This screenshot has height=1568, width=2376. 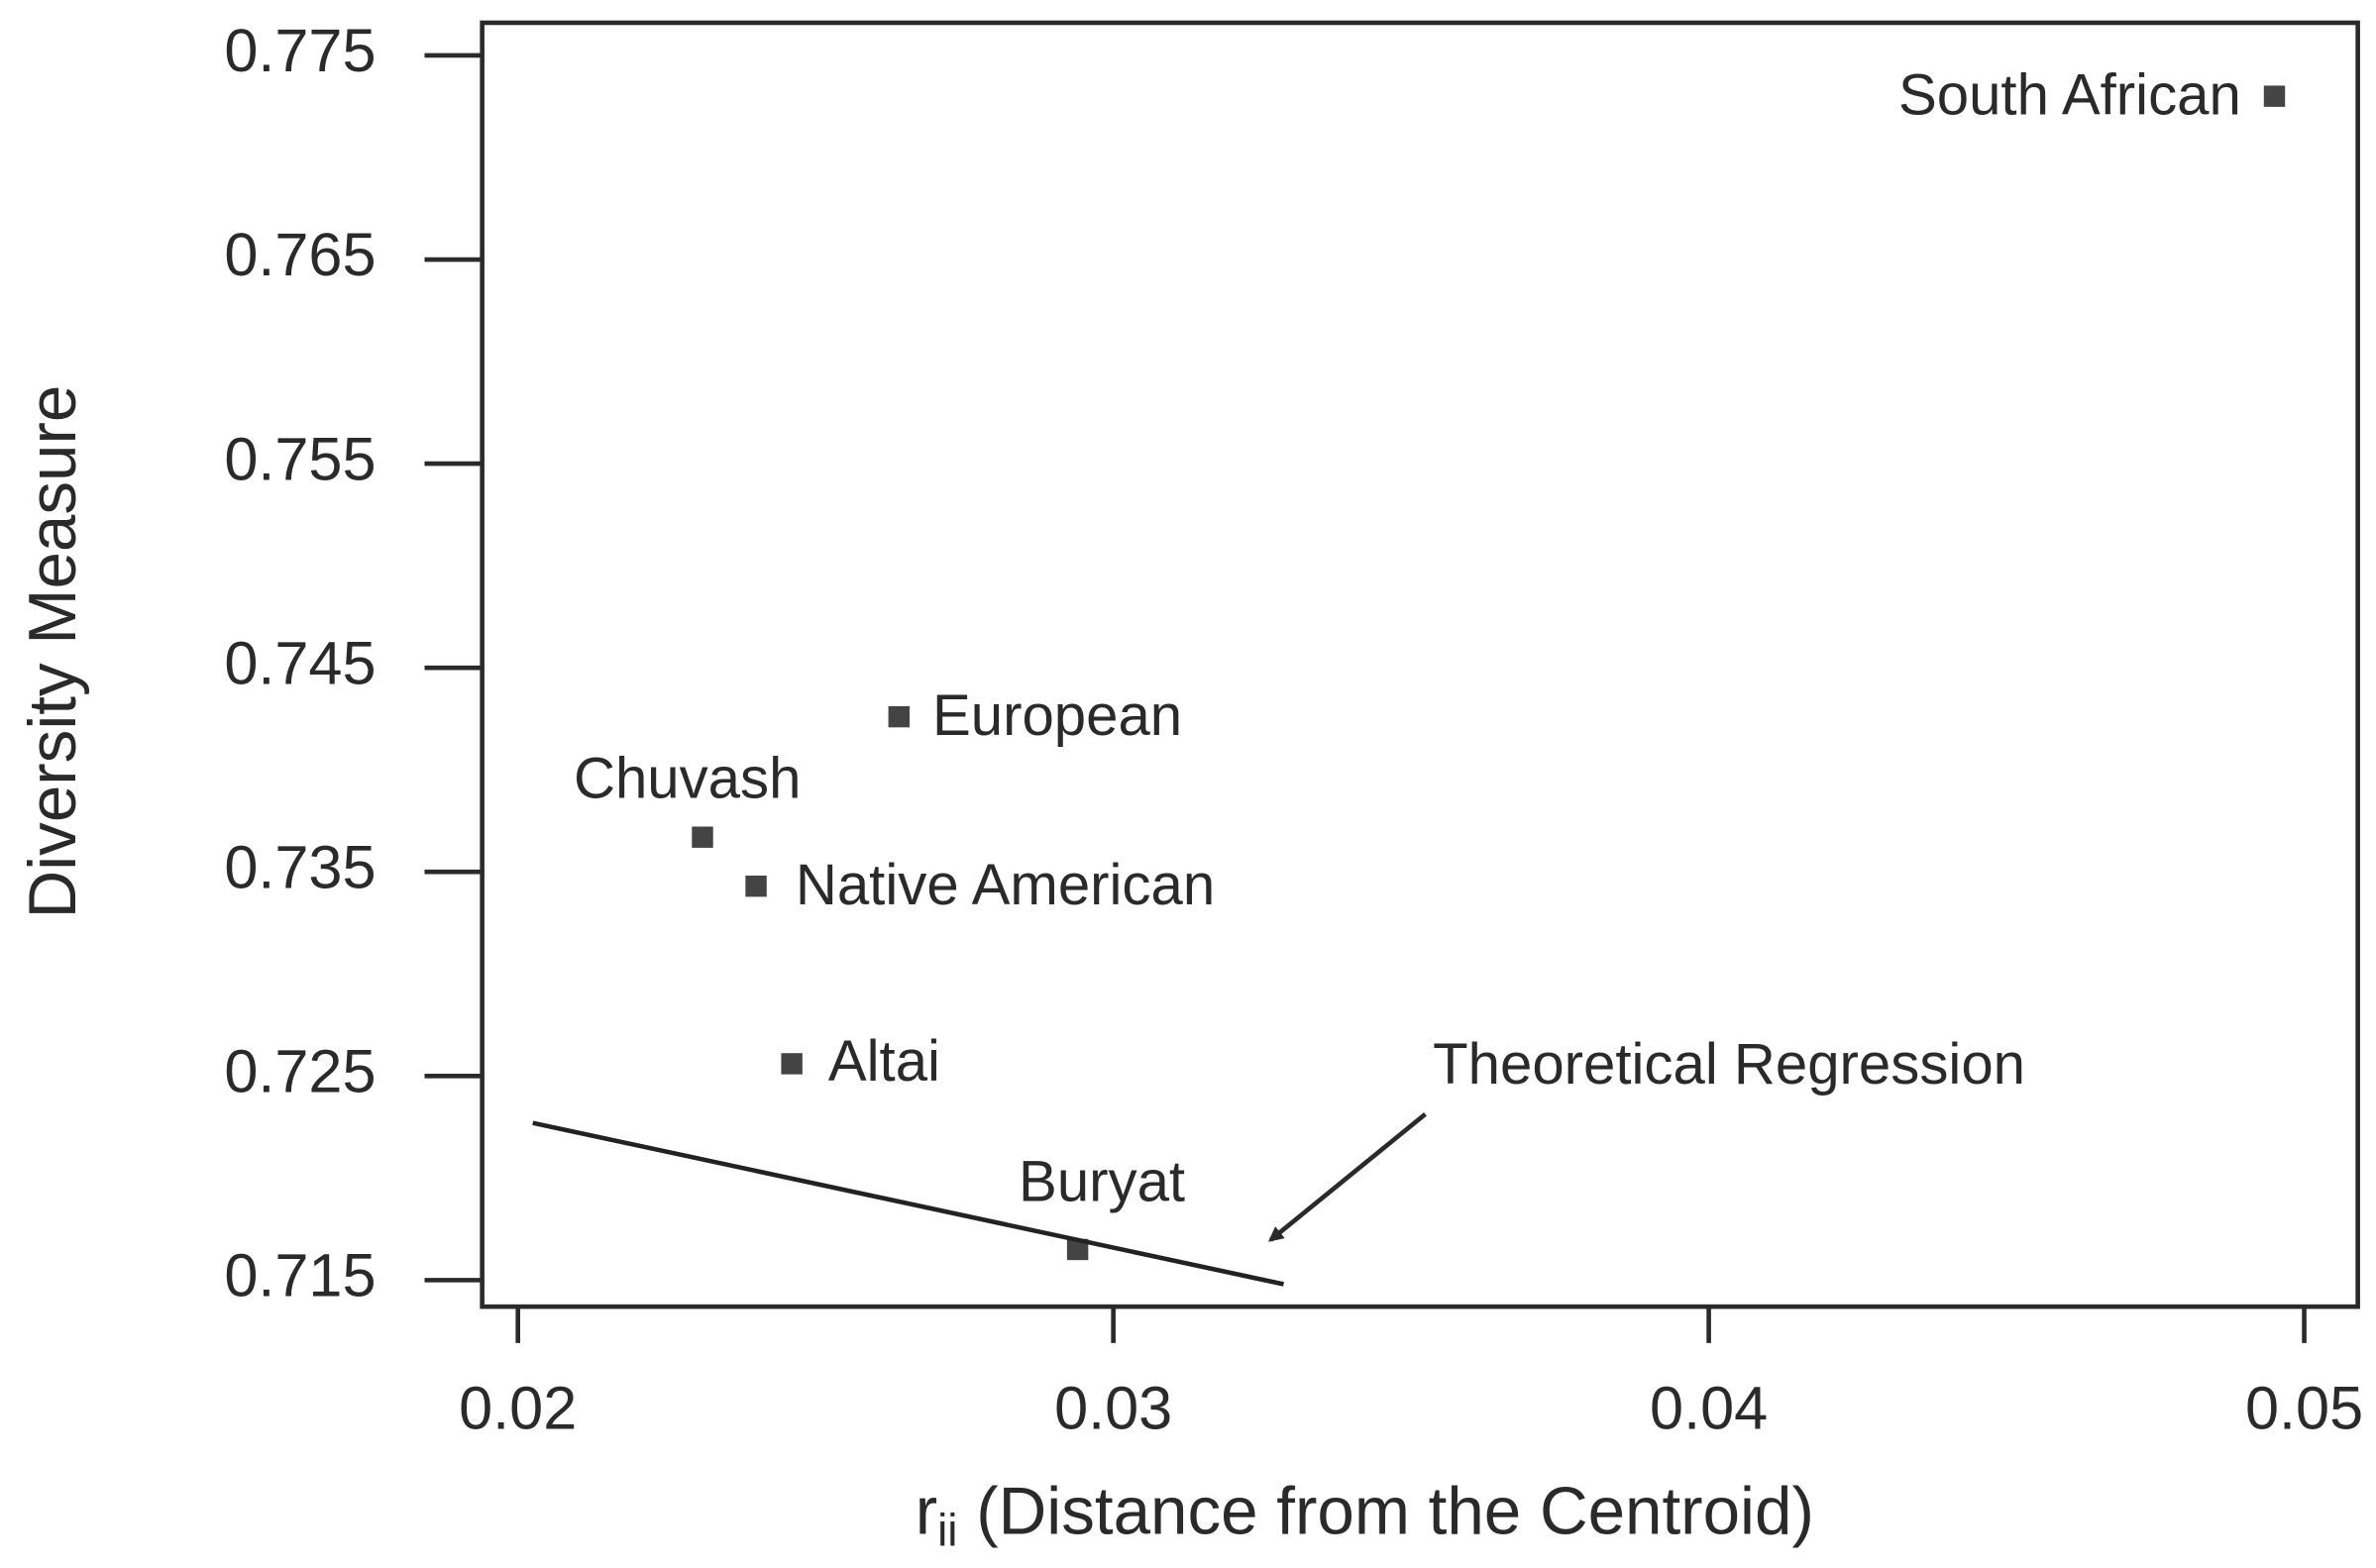 What do you see at coordinates (300, 1071) in the screenshot?
I see `y-tick-label: 0.725` at bounding box center [300, 1071].